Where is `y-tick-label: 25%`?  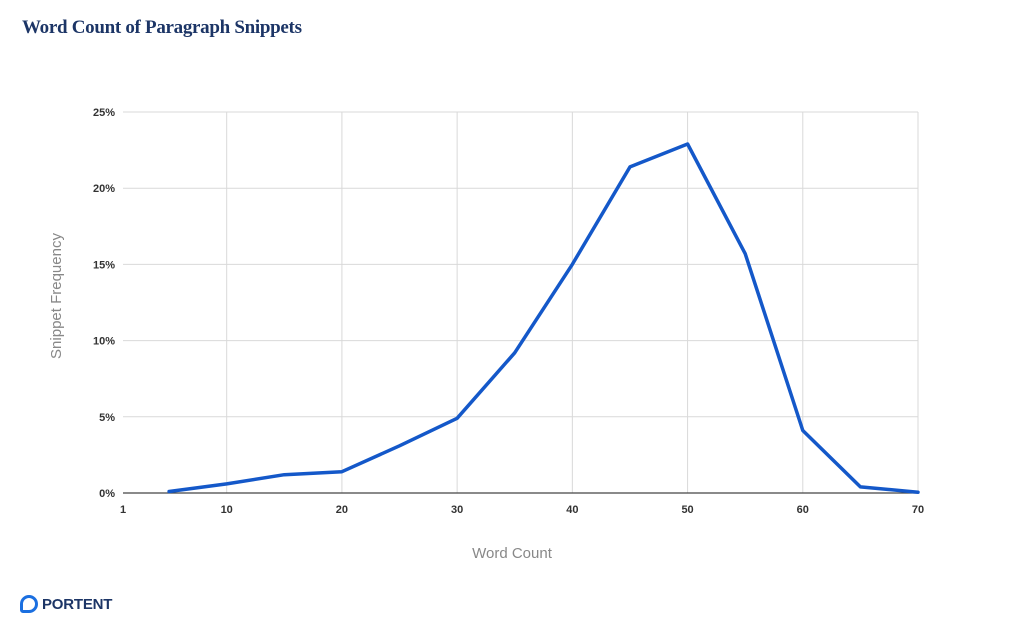 y-tick-label: 25% is located at coordinates (104, 113).